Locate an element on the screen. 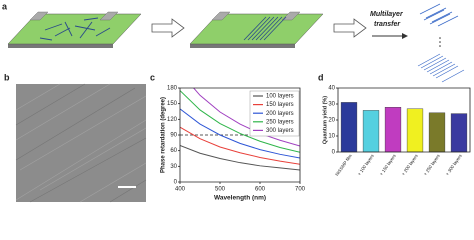  legend-label: 200 layers is located at coordinates (280, 114).